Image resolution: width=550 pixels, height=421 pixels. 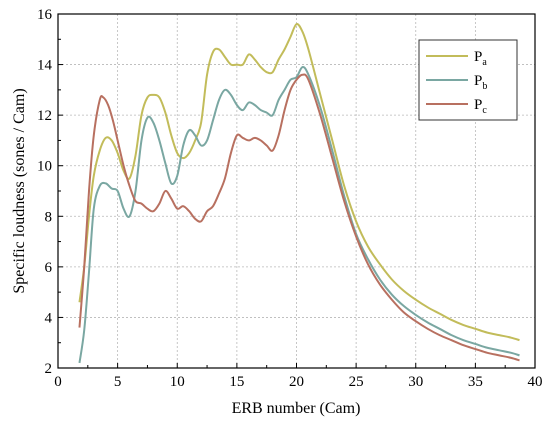 I want to click on legend-subscript: a, so click(x=484, y=62).